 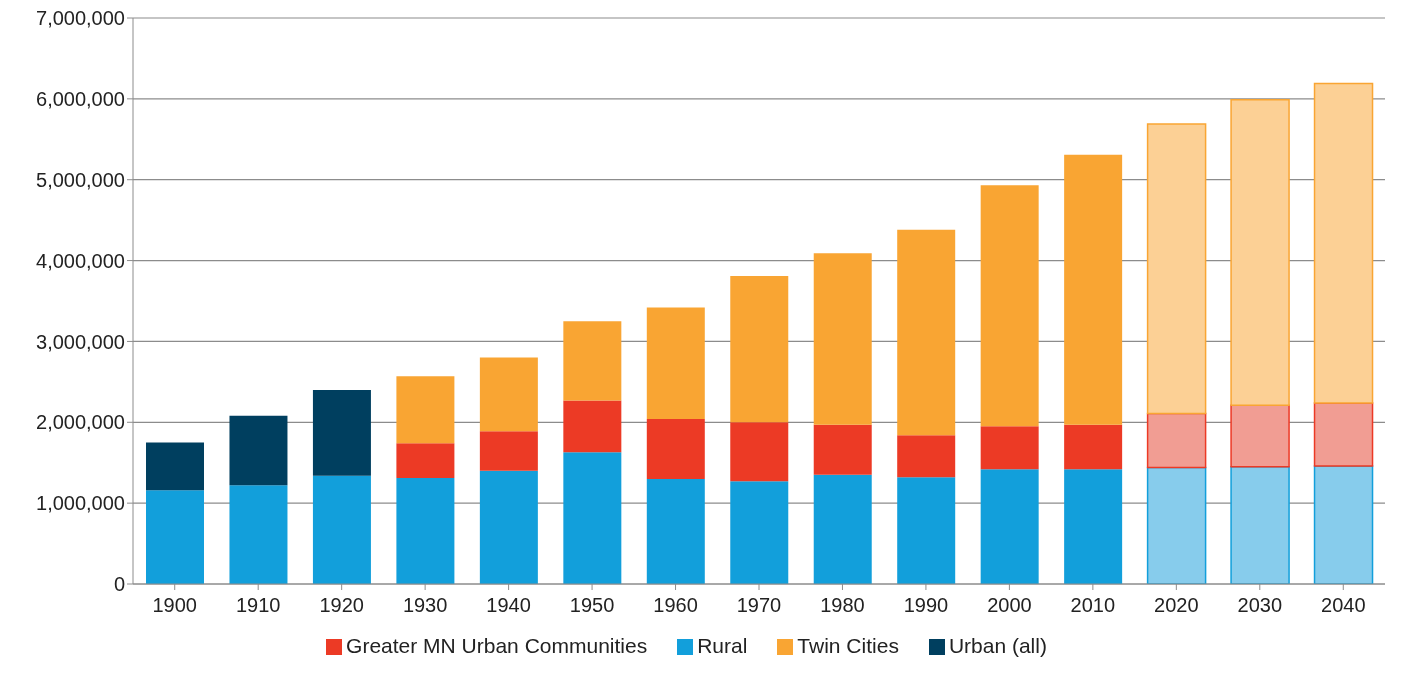 What do you see at coordinates (1009, 605) in the screenshot?
I see `x-tick-label: 2000` at bounding box center [1009, 605].